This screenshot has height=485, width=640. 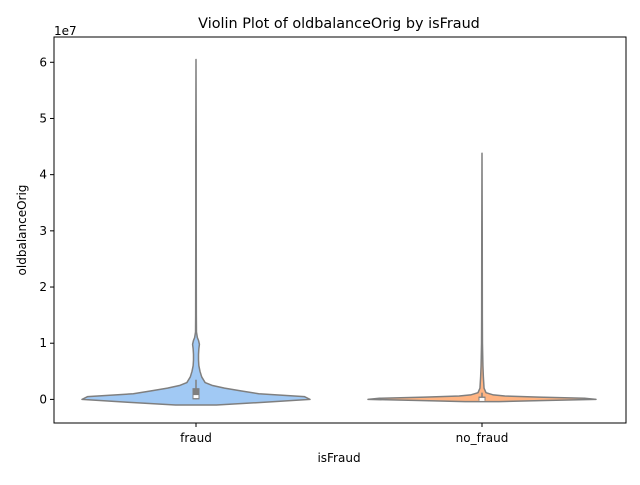 I want to click on y-tick-label: 4, so click(x=43, y=175).